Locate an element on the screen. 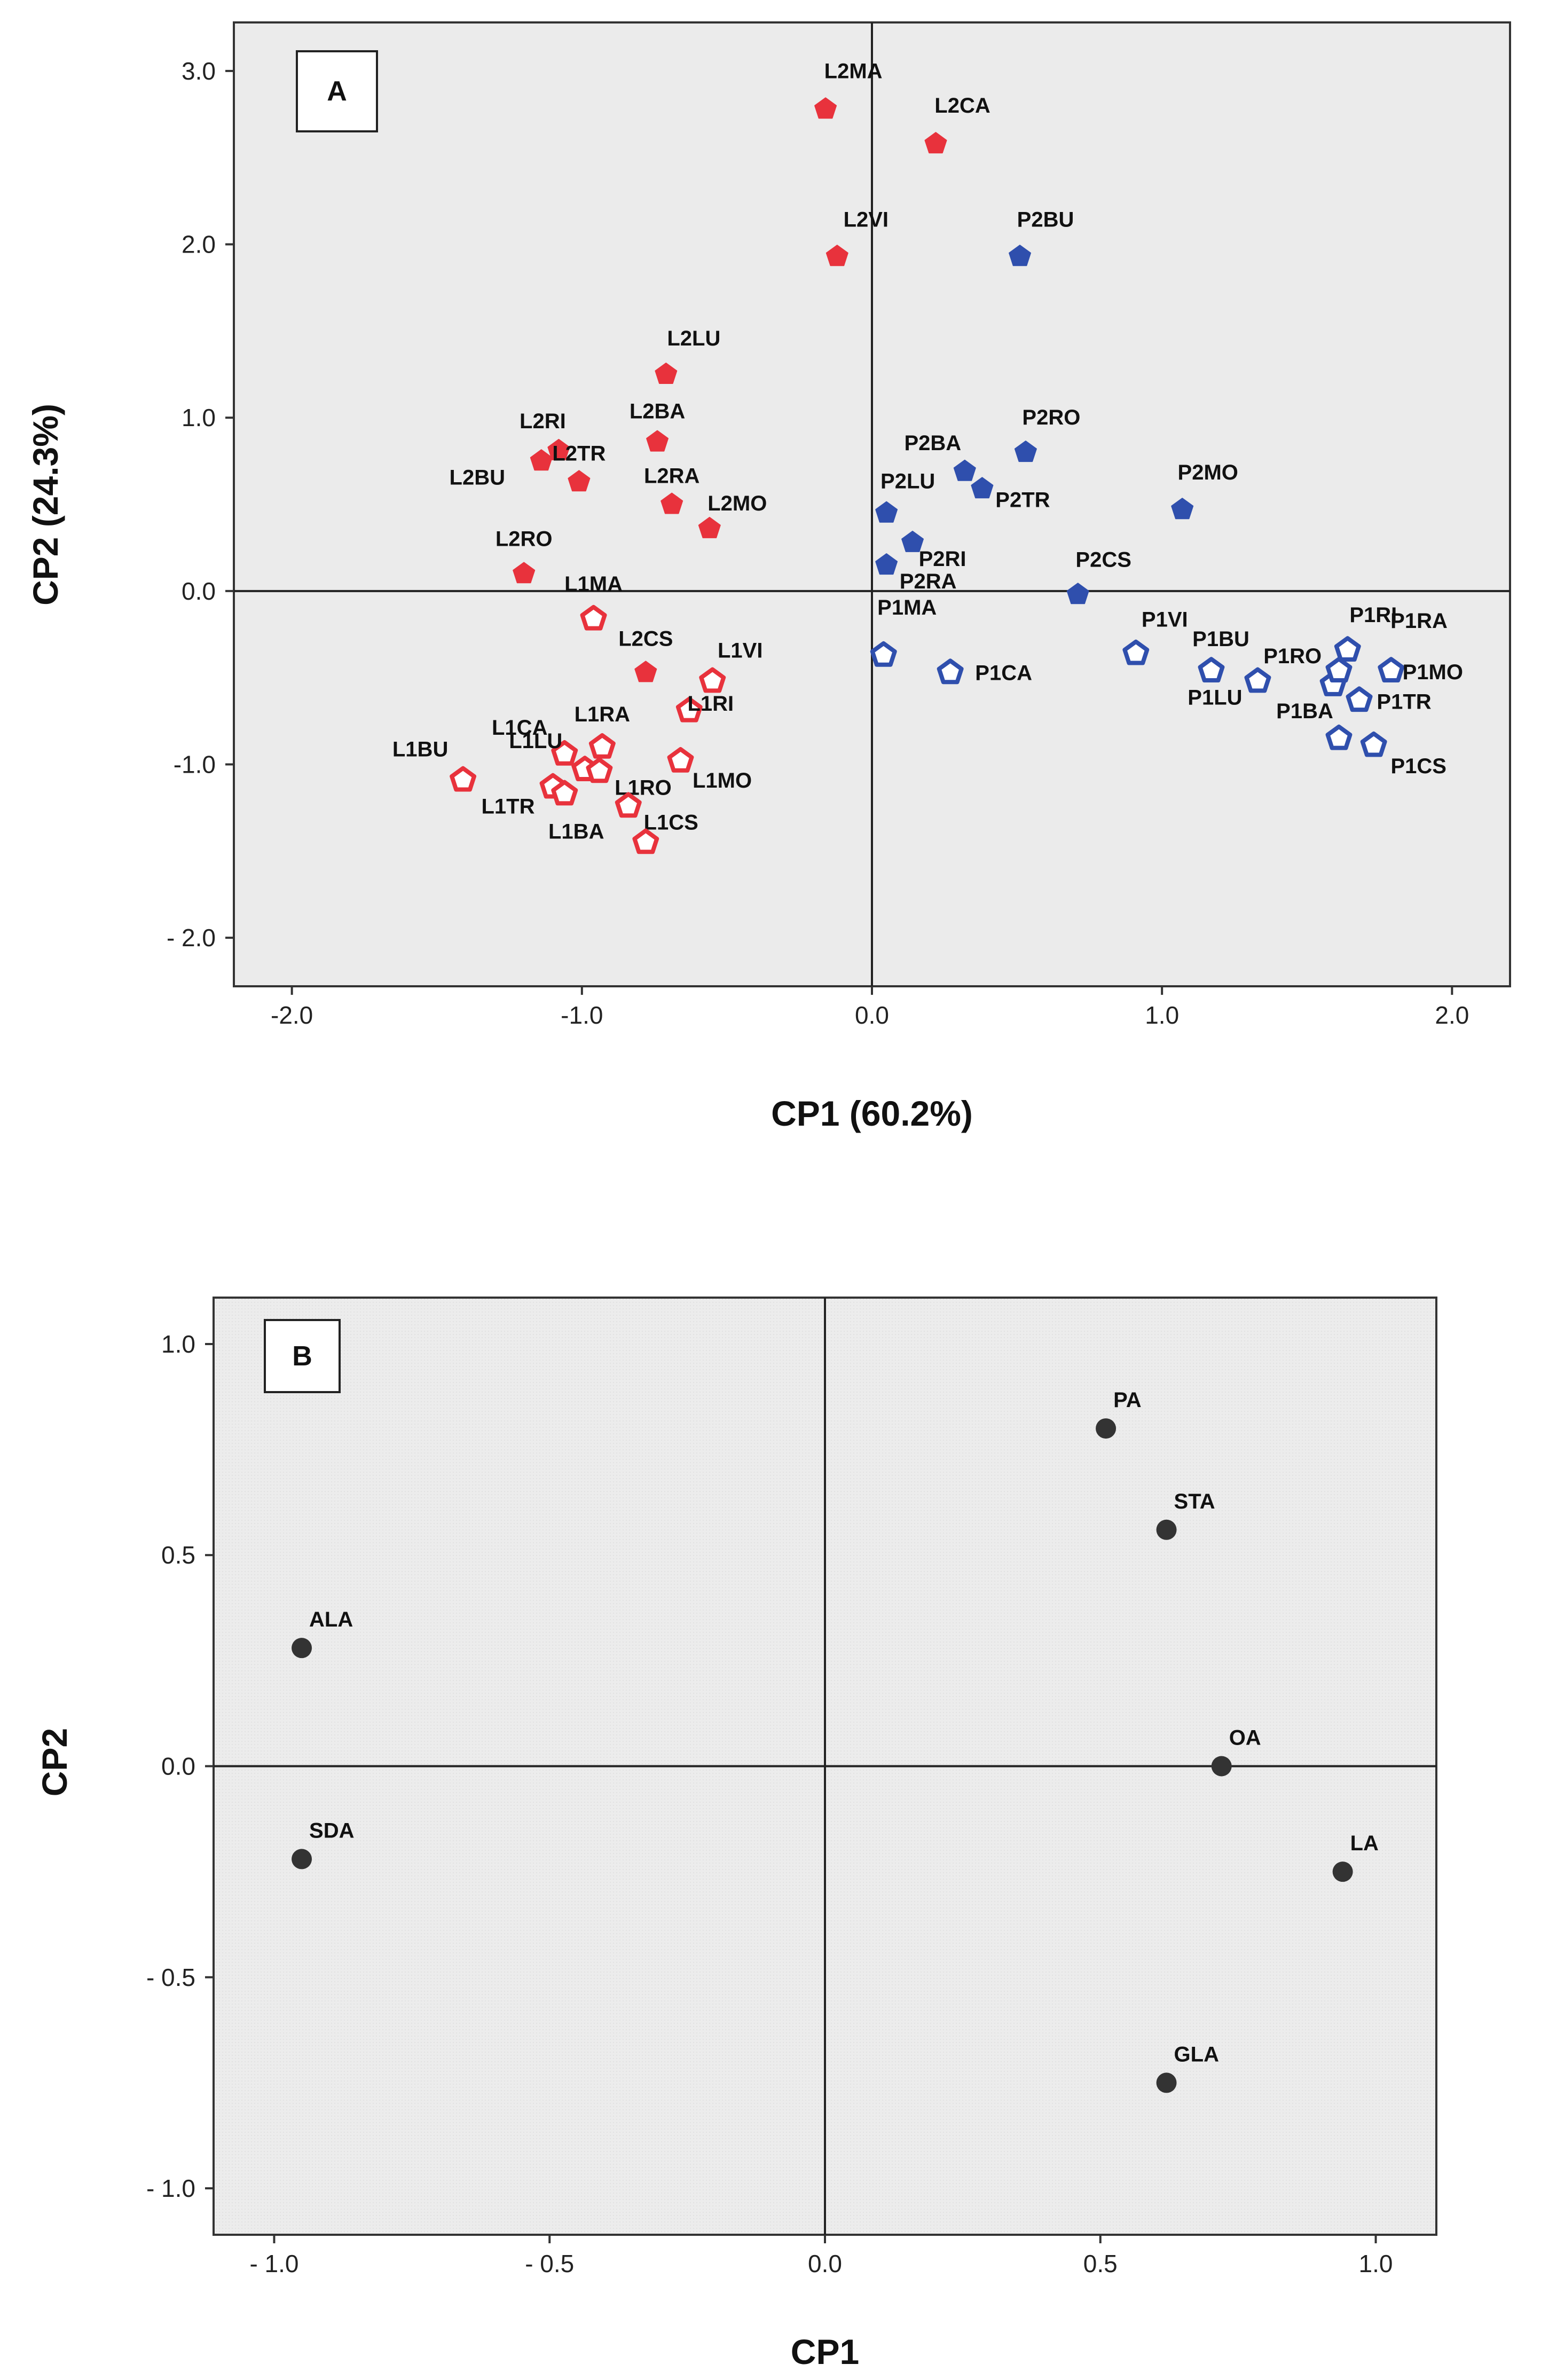  point-label-l2vi: L2VI is located at coordinates (866, 219).